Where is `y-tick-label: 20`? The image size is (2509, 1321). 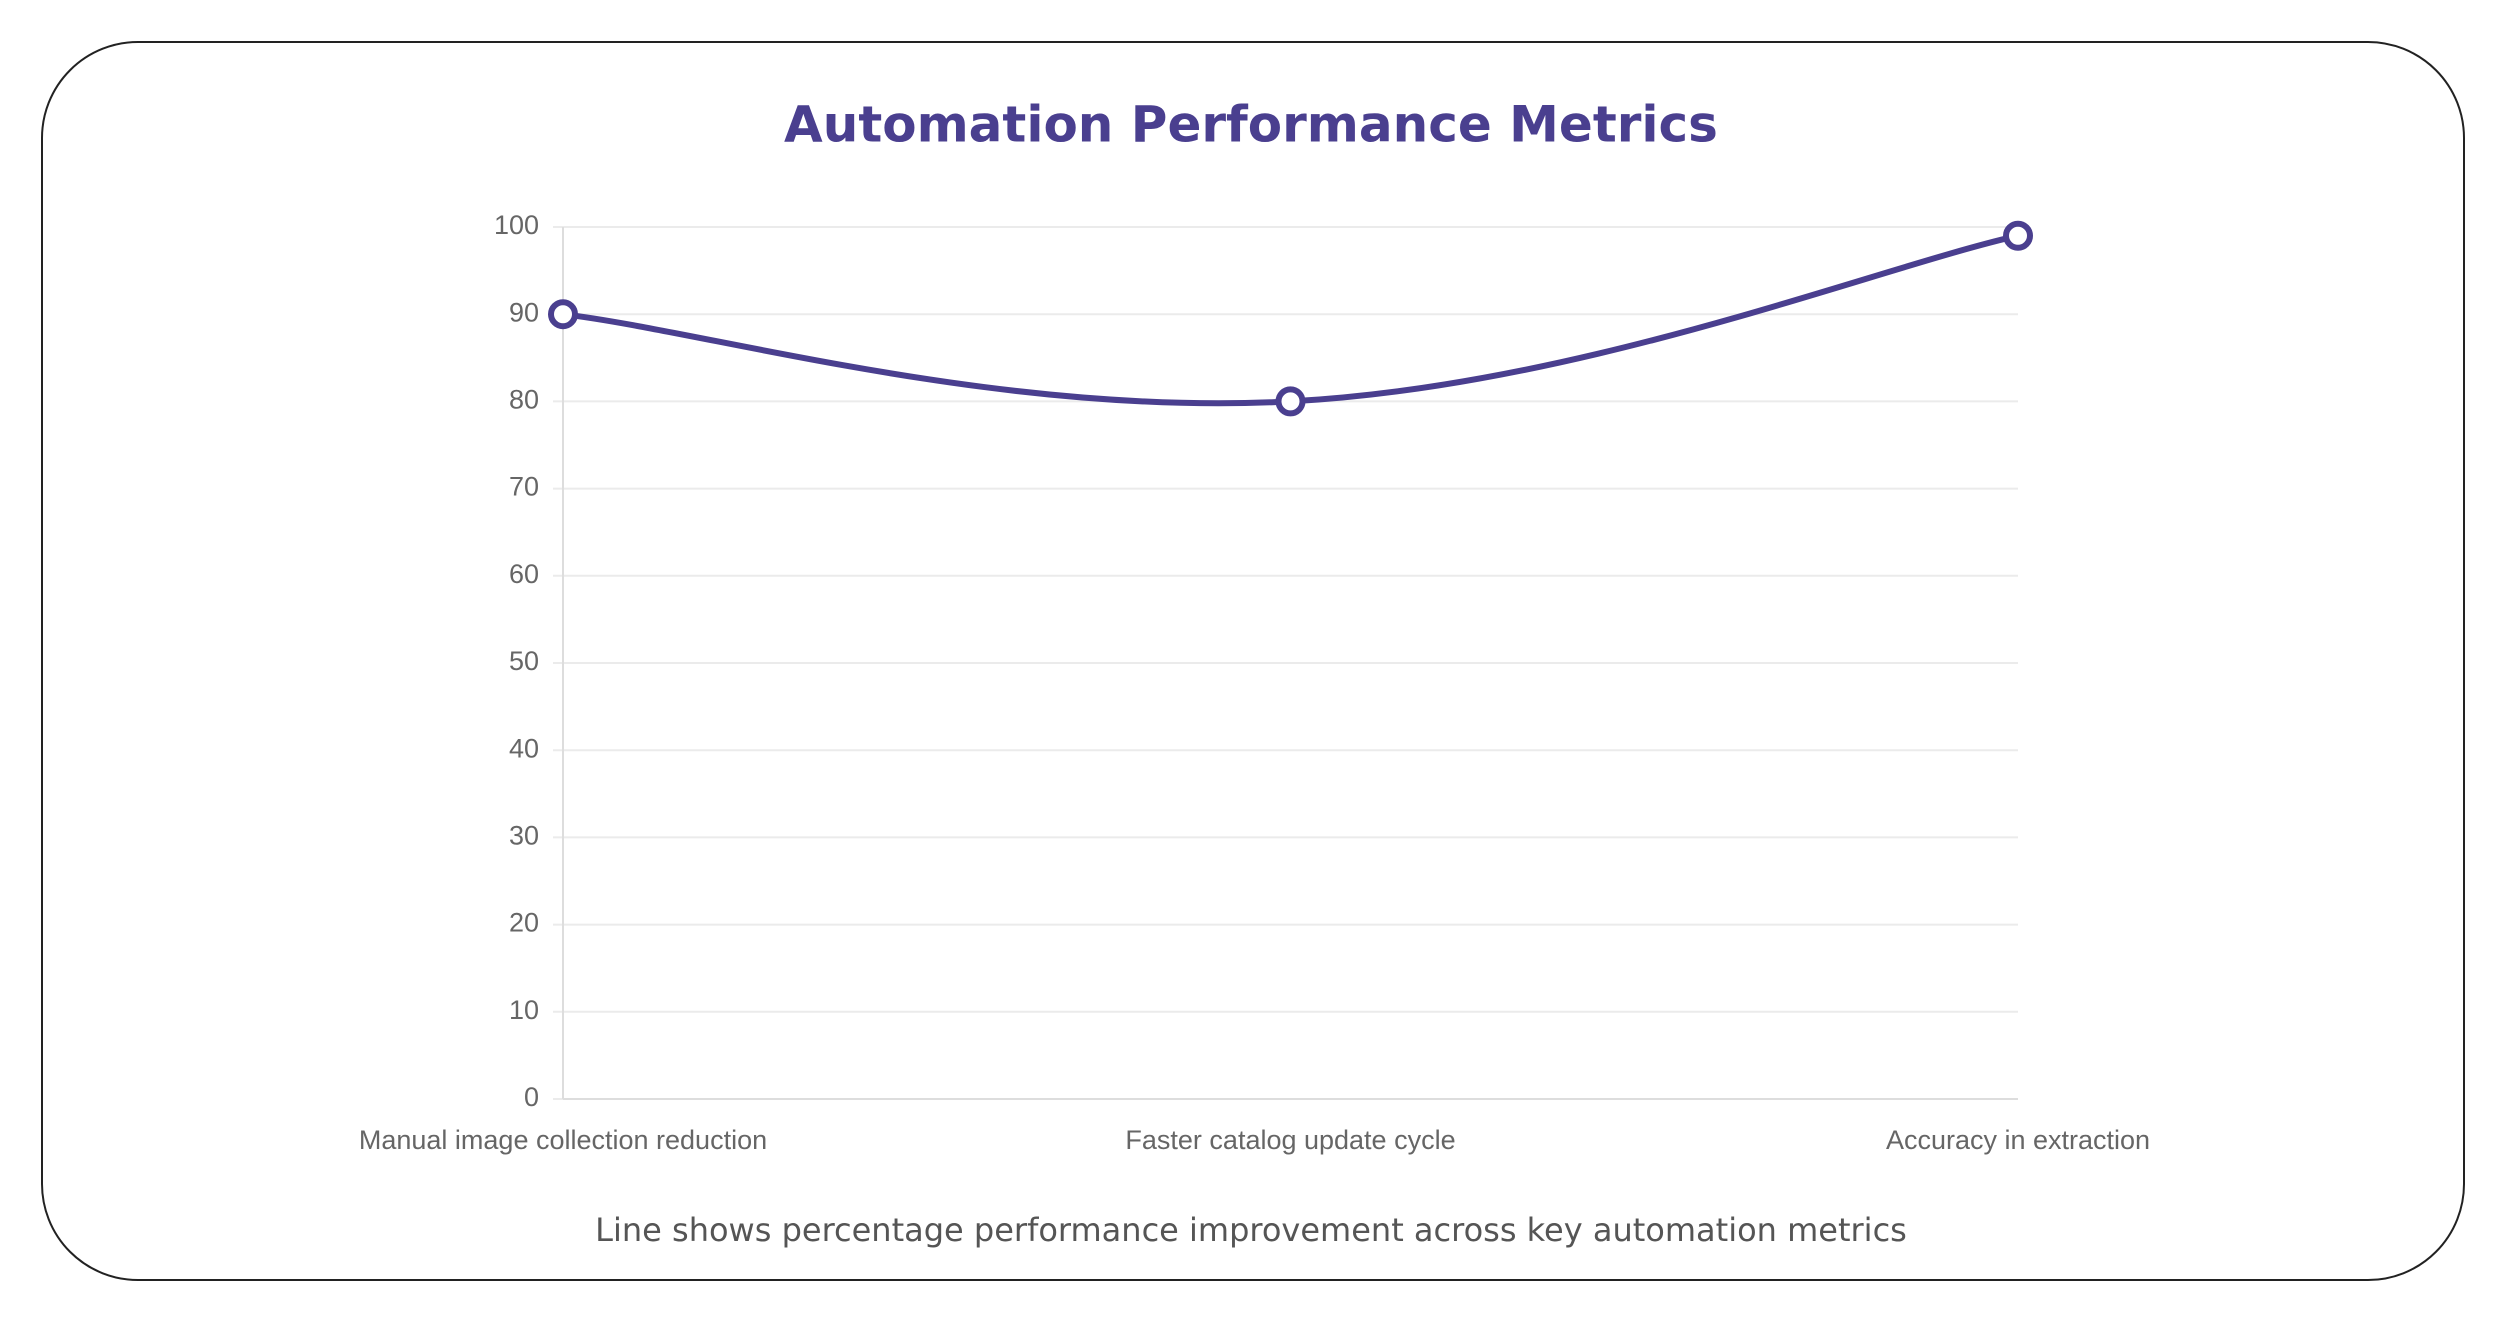 y-tick-label: 20 is located at coordinates (524, 923).